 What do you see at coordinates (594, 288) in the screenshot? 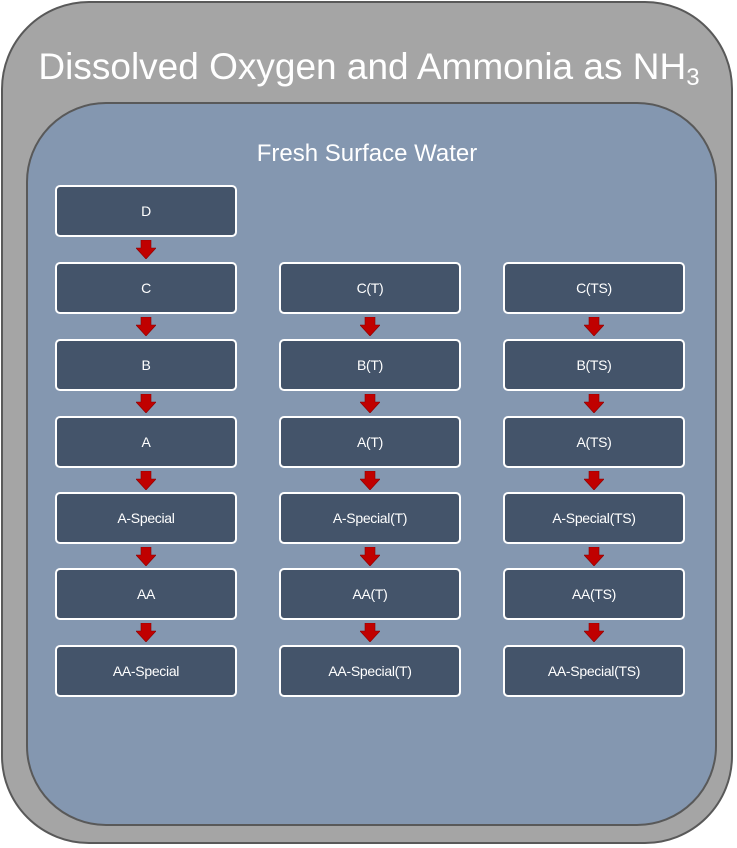
I see `class-box: C(TS)` at bounding box center [594, 288].